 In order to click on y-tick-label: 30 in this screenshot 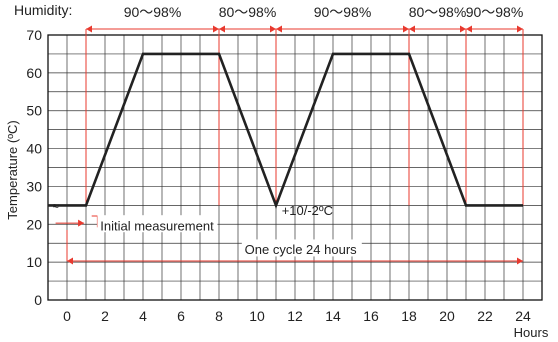, I will do `click(34, 186)`.